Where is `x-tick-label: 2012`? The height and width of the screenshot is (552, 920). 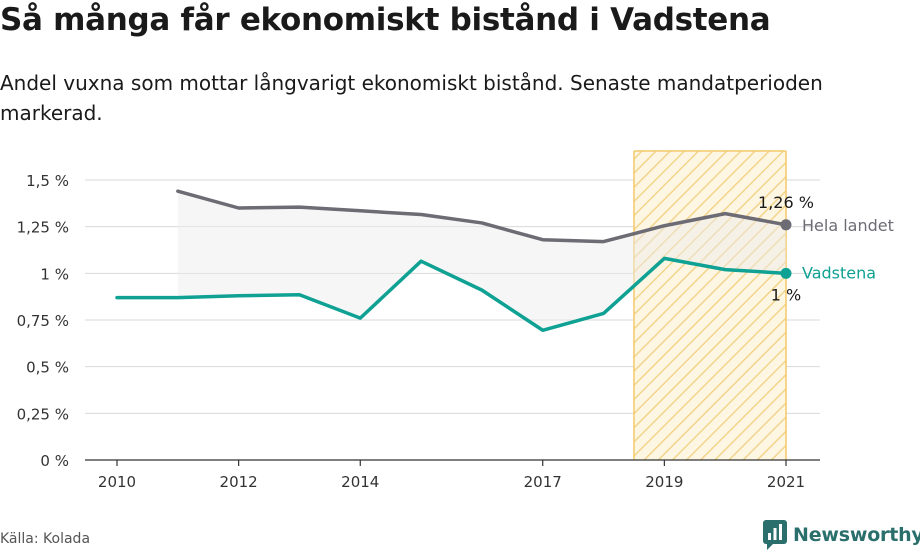
x-tick-label: 2012 is located at coordinates (239, 482).